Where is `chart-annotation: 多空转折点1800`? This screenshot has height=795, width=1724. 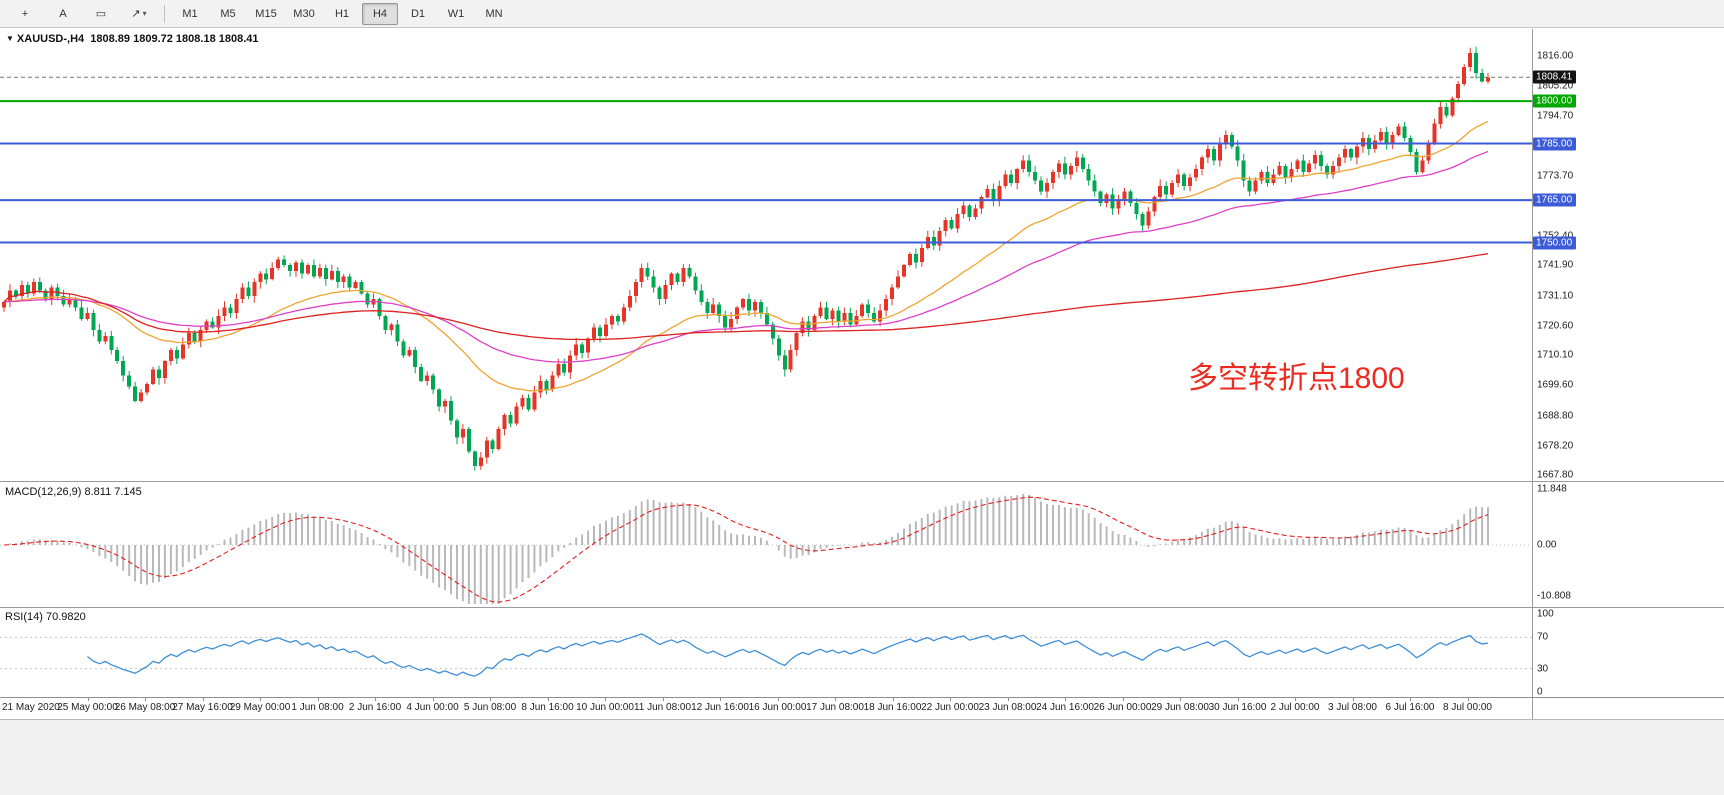 chart-annotation: 多空转折点1800 is located at coordinates (1296, 378).